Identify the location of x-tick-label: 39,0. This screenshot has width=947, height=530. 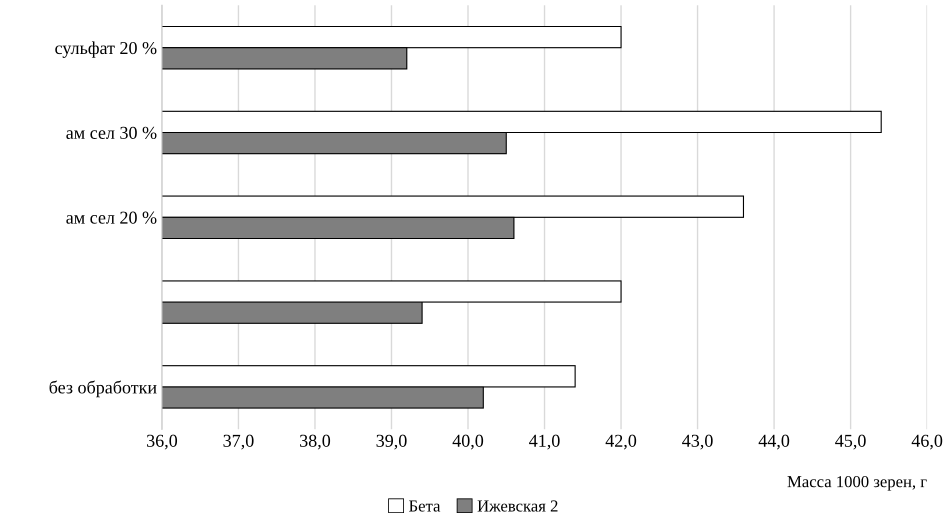
(391, 442).